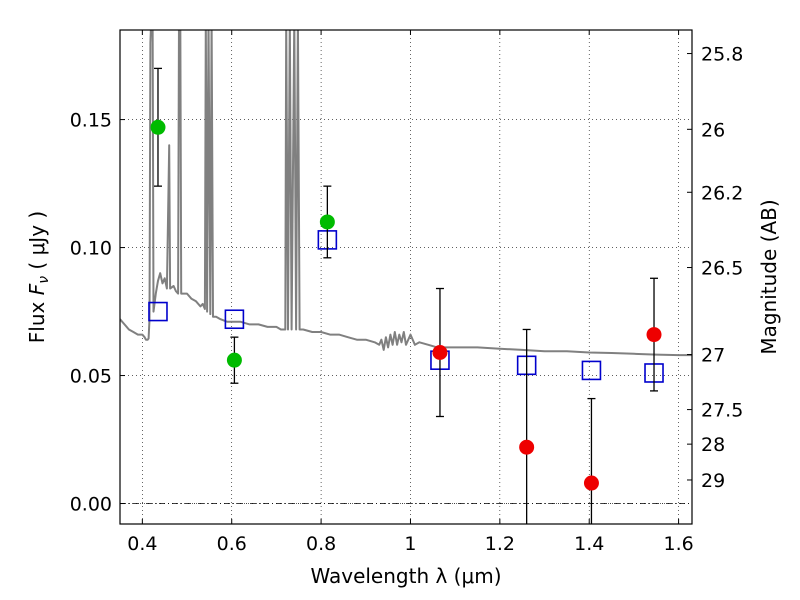 The height and width of the screenshot is (600, 800). I want to click on x-tick-label: 1.2, so click(500, 544).